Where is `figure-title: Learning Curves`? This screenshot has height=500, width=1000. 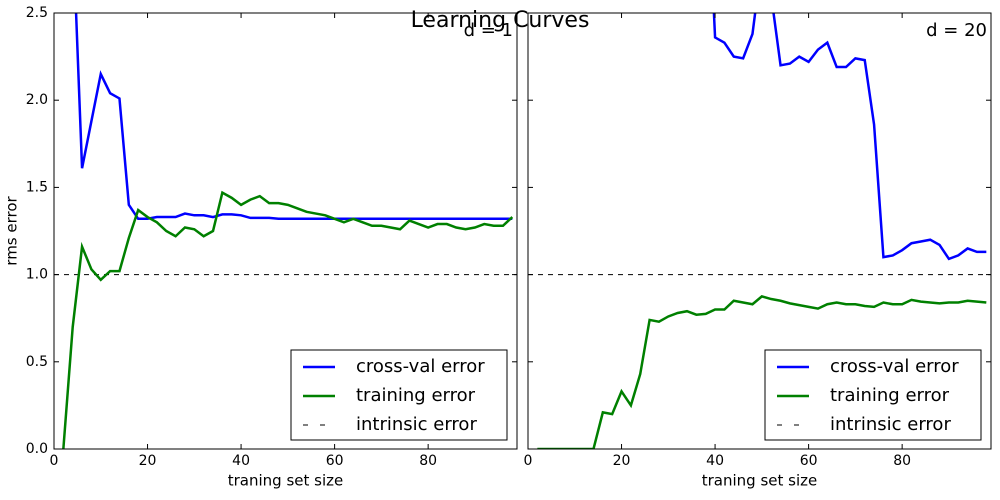
figure-title: Learning Curves is located at coordinates (500, 20).